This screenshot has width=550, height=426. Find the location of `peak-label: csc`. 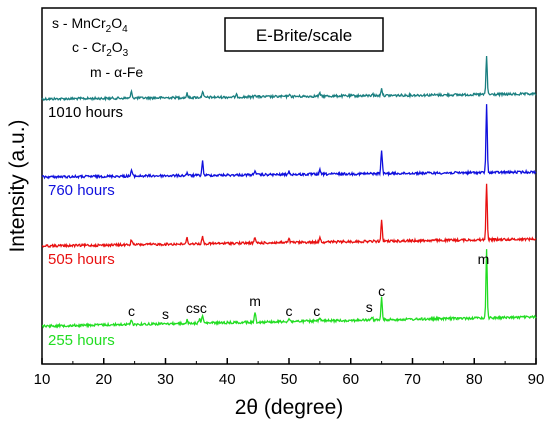

peak-label: csc is located at coordinates (196, 308).